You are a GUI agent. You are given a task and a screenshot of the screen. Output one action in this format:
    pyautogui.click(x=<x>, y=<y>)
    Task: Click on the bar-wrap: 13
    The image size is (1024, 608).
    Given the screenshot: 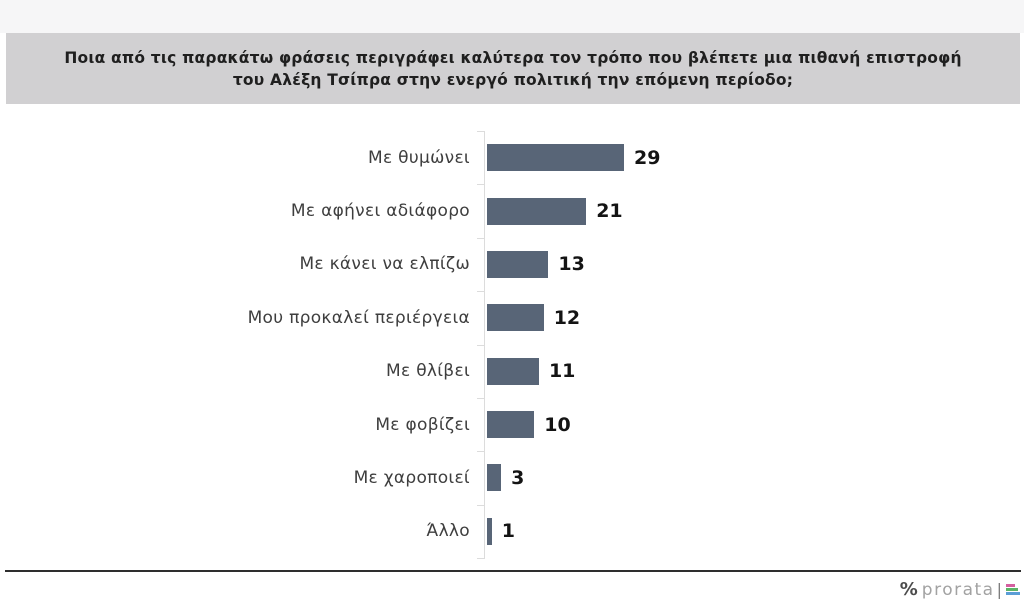 What is the action you would take?
    pyautogui.click(x=536, y=264)
    